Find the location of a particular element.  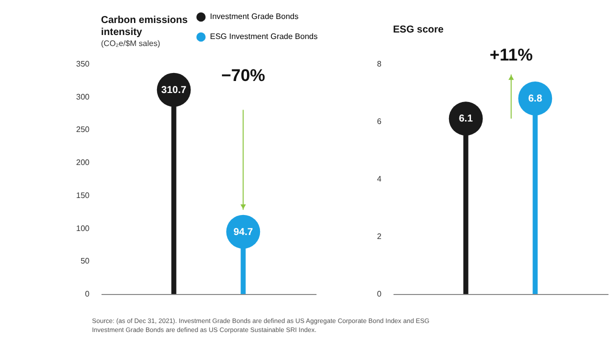

y-tick-label: 2 is located at coordinates (379, 236).